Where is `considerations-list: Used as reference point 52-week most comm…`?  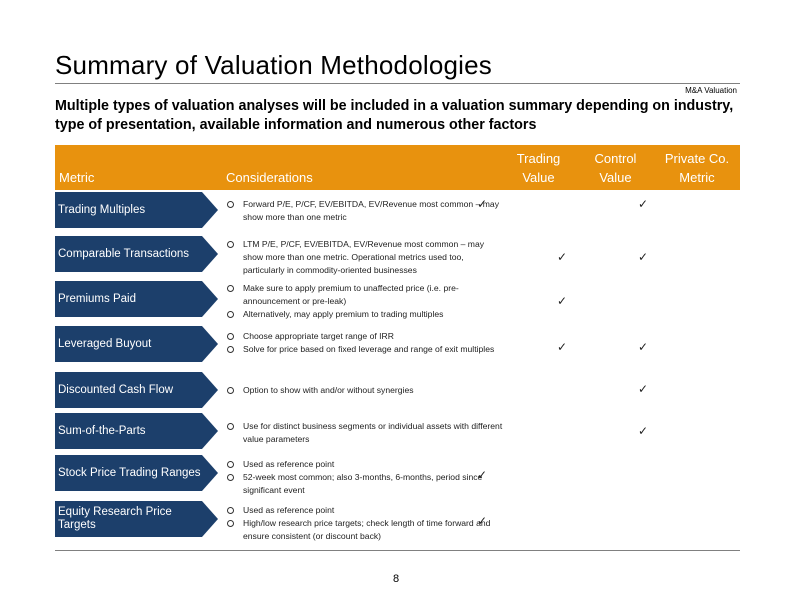
considerations-list: Used as reference point 52-week most comm… is located at coordinates (366, 477).